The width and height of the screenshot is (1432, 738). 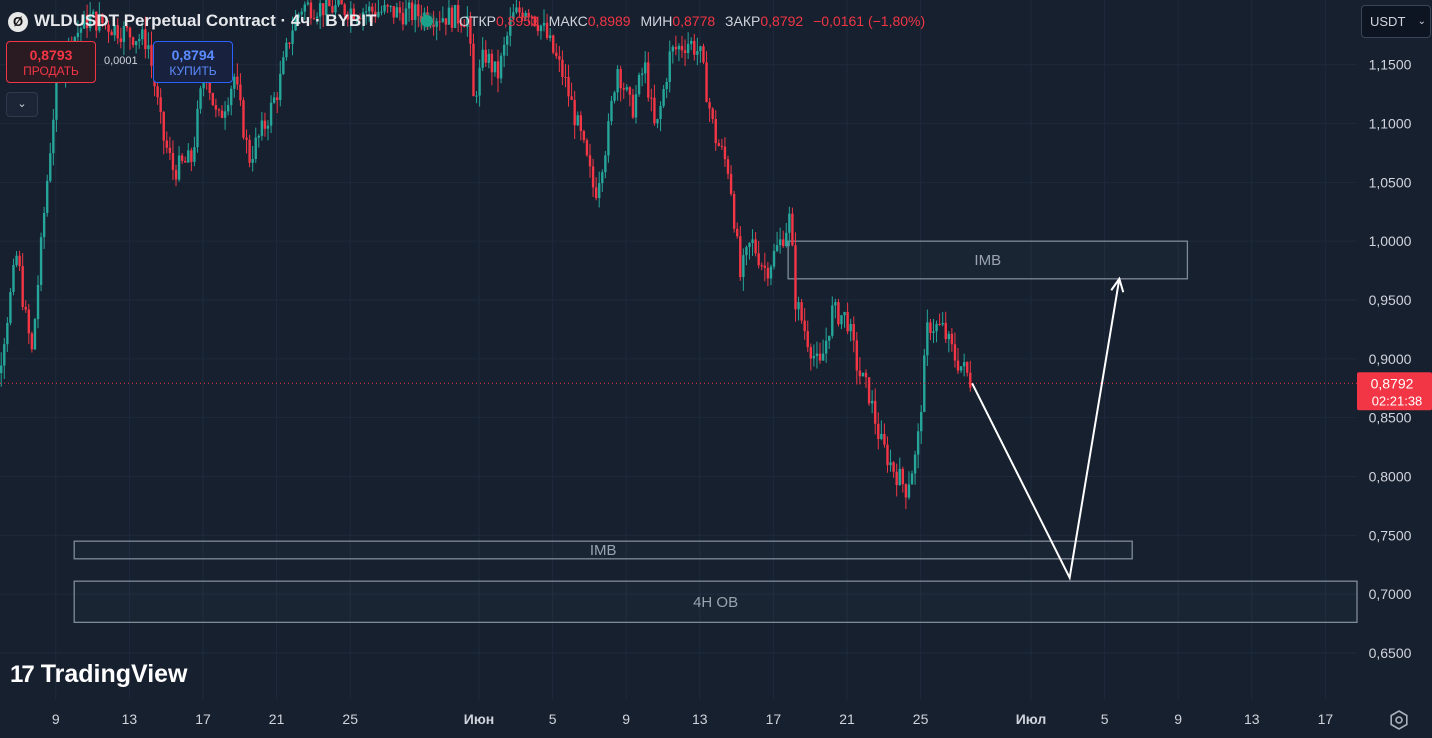 I want to click on buy-button: 0,8794 КУПИТЬ, so click(x=193, y=62).